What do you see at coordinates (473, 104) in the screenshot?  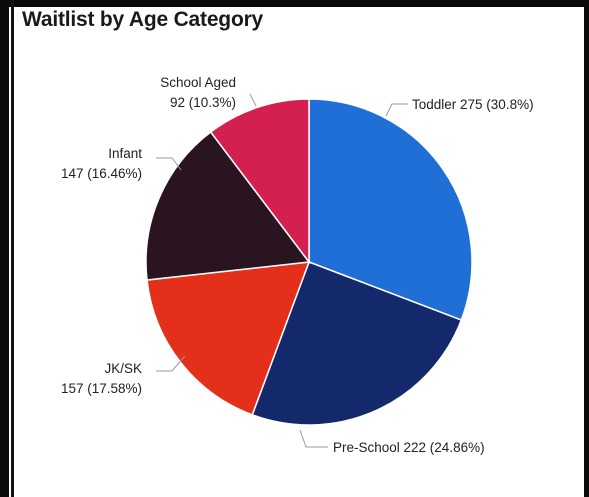 I see `data-label-toddler: Toddler 275 (30.8%)` at bounding box center [473, 104].